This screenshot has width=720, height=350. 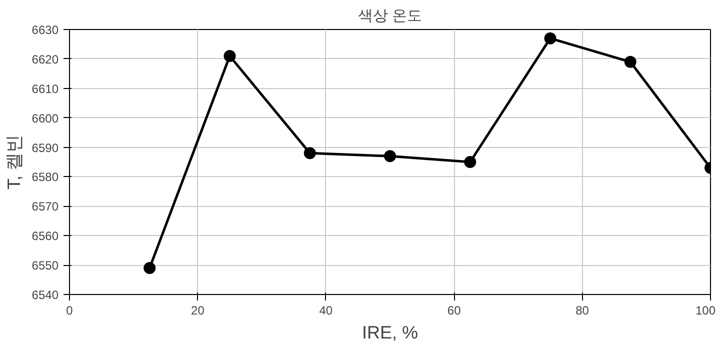 What do you see at coordinates (45, 265) in the screenshot?
I see `y-tick-label: 6550` at bounding box center [45, 265].